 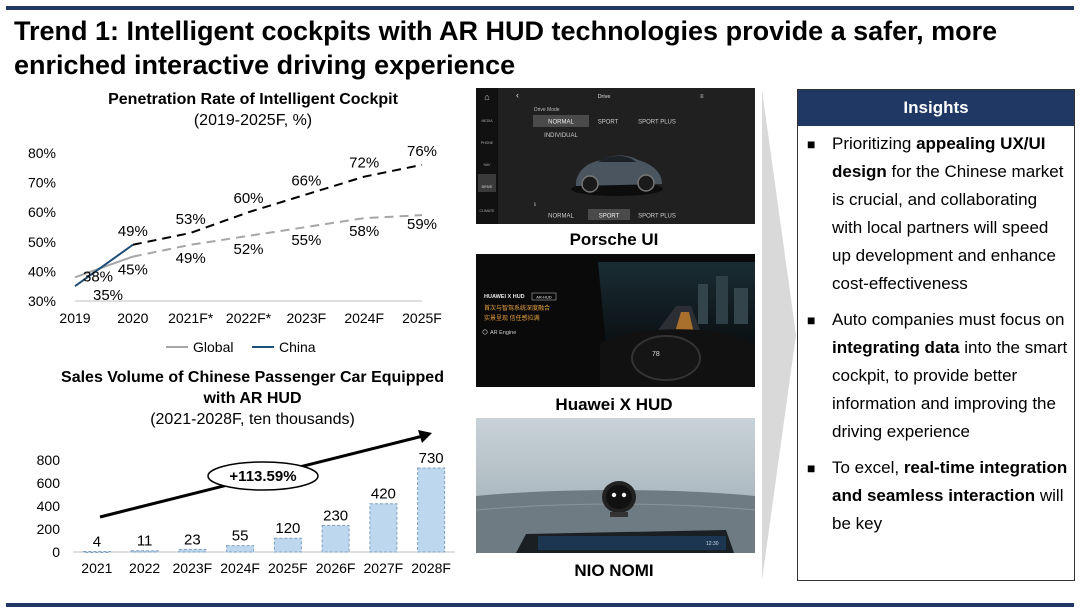 What do you see at coordinates (49, 460) in the screenshot?
I see `y-tick-label: 800` at bounding box center [49, 460].